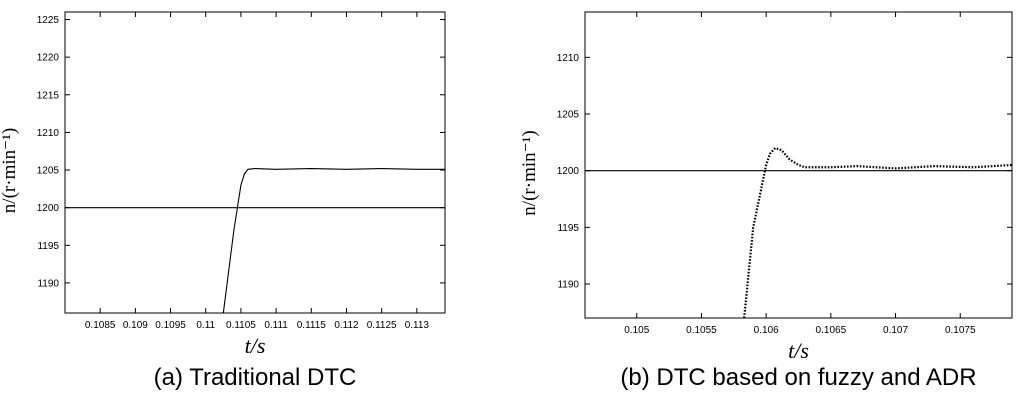 Image resolution: width=1030 pixels, height=416 pixels. I want to click on chart-a-ytick-label: 1200, so click(48, 208).